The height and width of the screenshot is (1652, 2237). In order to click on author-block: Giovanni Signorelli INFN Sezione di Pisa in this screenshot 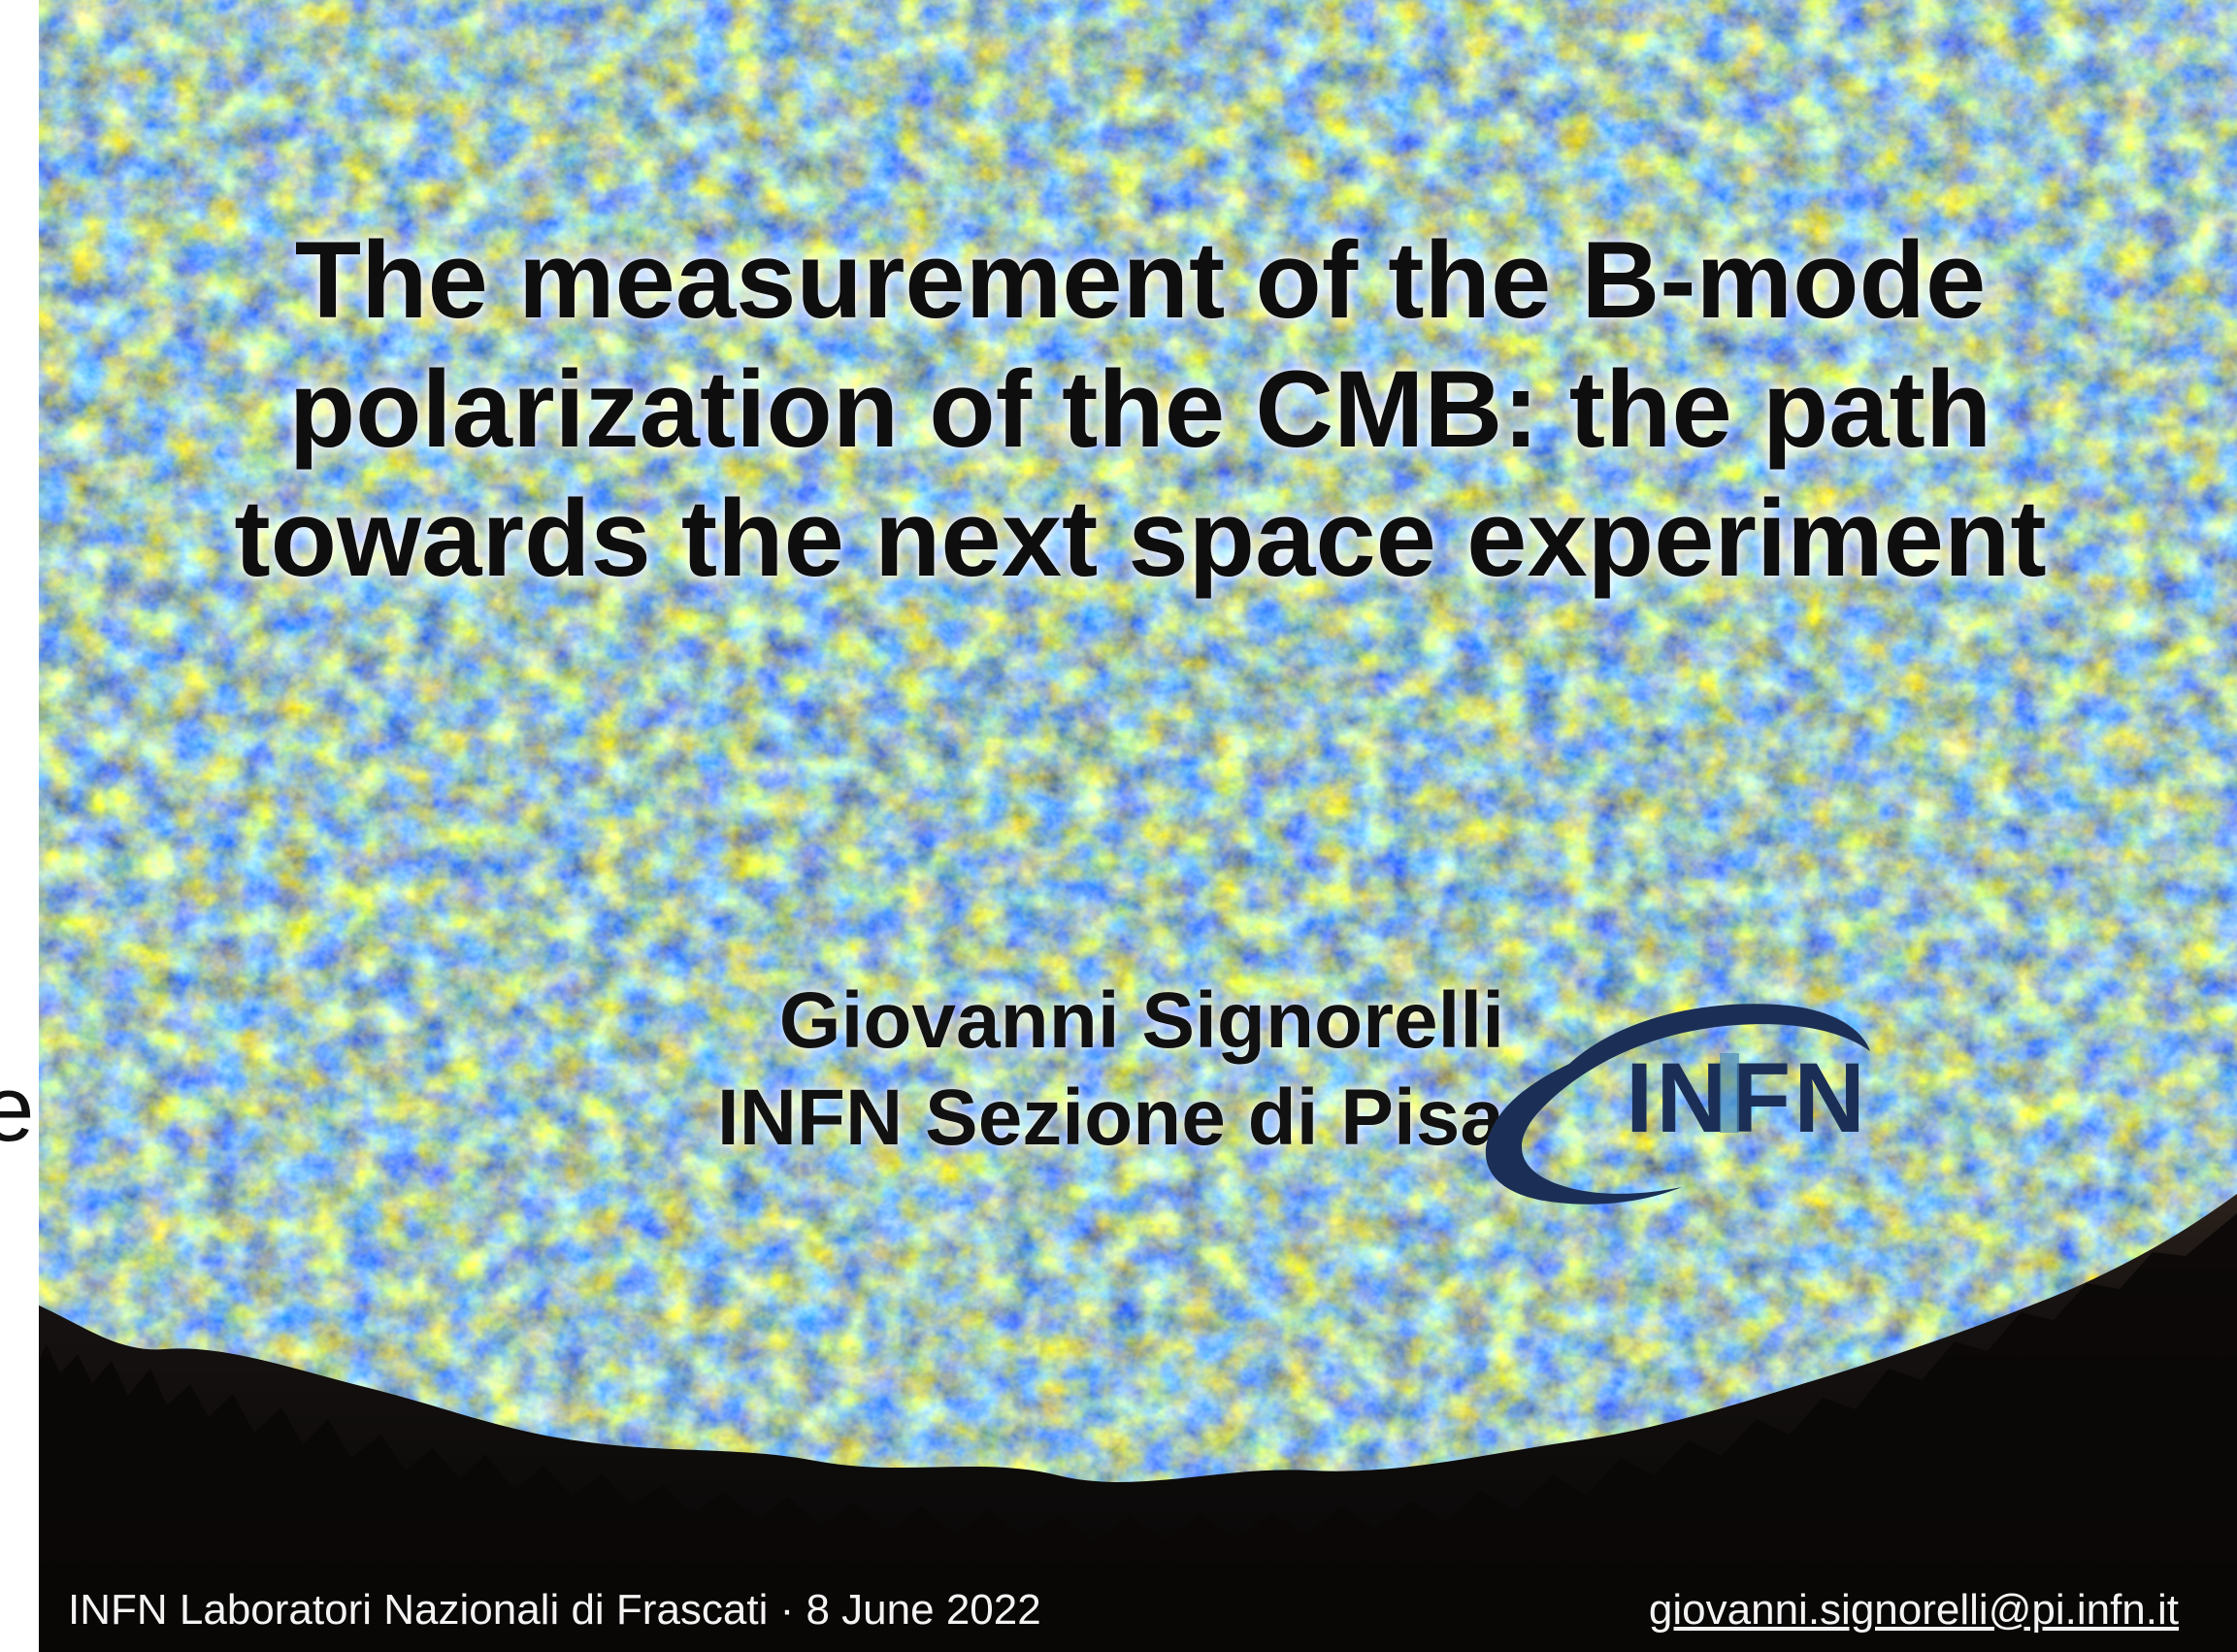, I will do `click(970, 1070)`.